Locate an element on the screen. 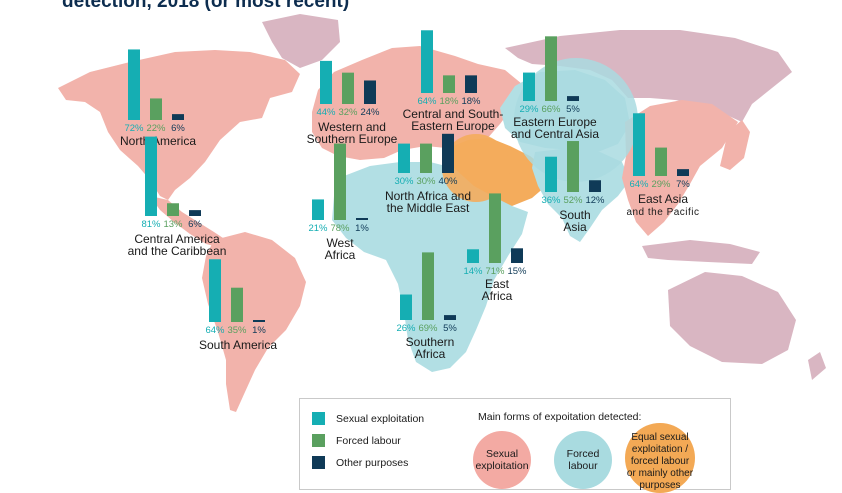 This screenshot has width=842, height=493. legend-label-forced: Forced labour is located at coordinates (368, 440).